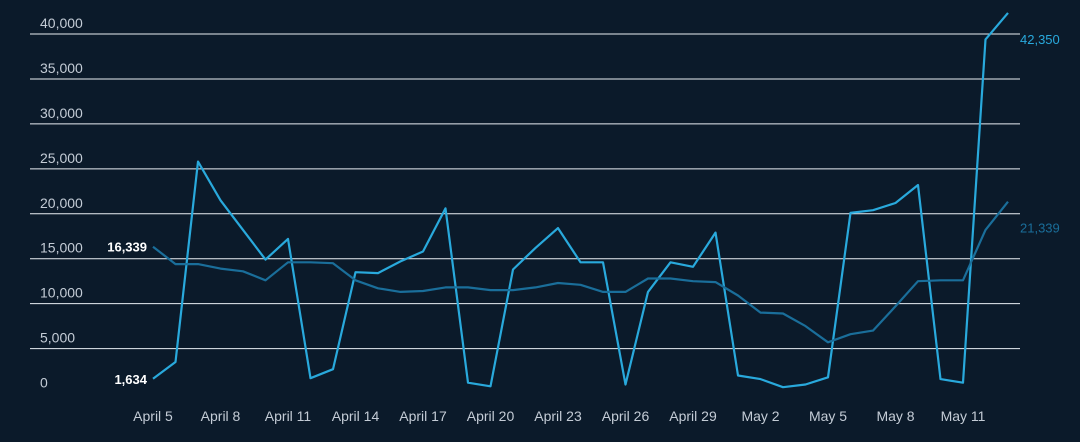 The width and height of the screenshot is (1080, 442). Describe the element at coordinates (288, 416) in the screenshot. I see `x-tick-label: April 11` at that location.